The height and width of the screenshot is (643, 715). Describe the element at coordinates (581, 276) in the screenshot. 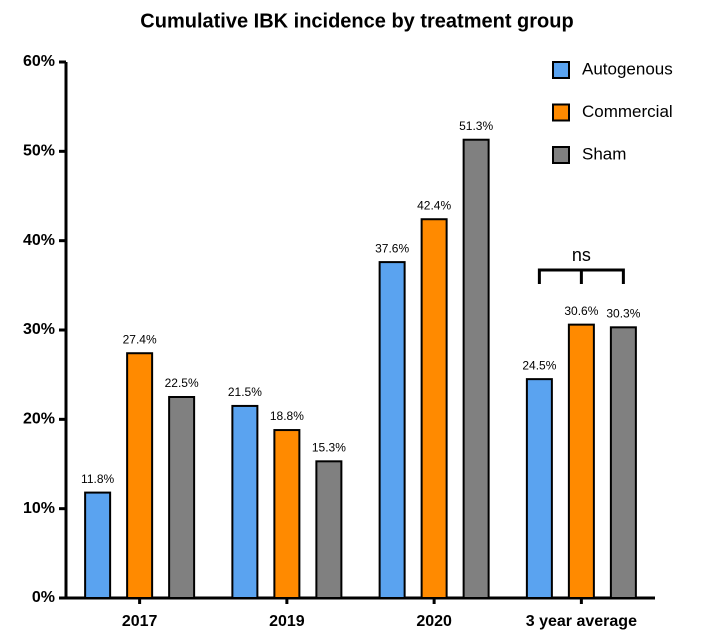

I see `significance-bracket` at that location.